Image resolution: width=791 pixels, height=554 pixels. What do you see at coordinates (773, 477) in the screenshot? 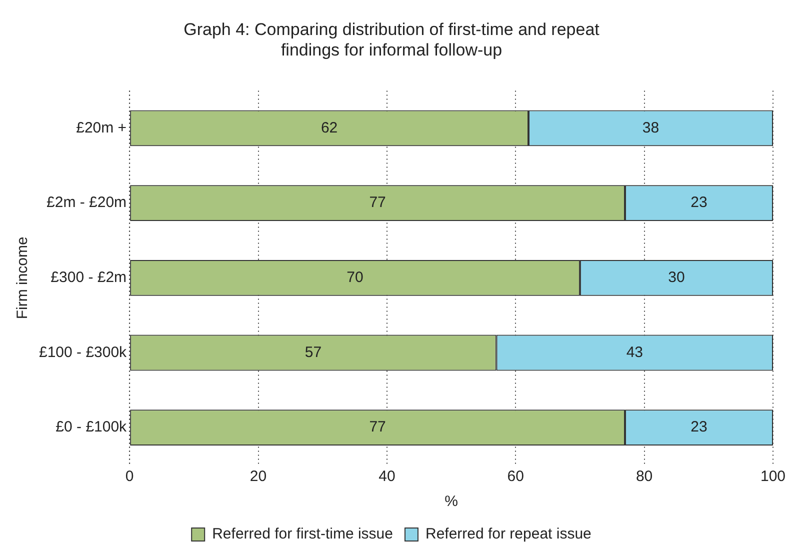
I see `x-tick-label: 100` at bounding box center [773, 477].